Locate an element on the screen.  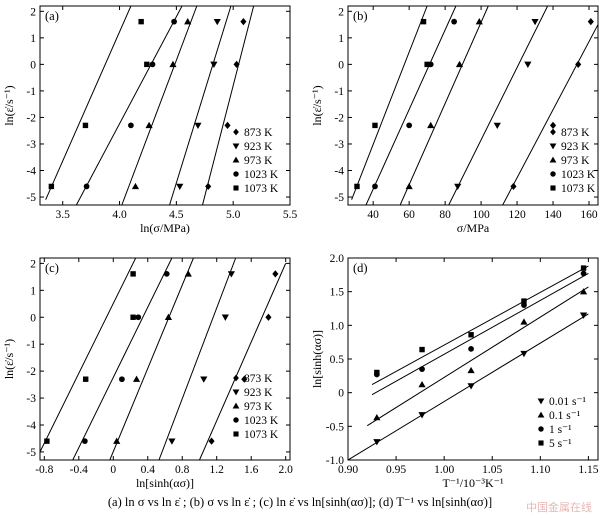
x-tick-label: 0 is located at coordinates (113, 470).